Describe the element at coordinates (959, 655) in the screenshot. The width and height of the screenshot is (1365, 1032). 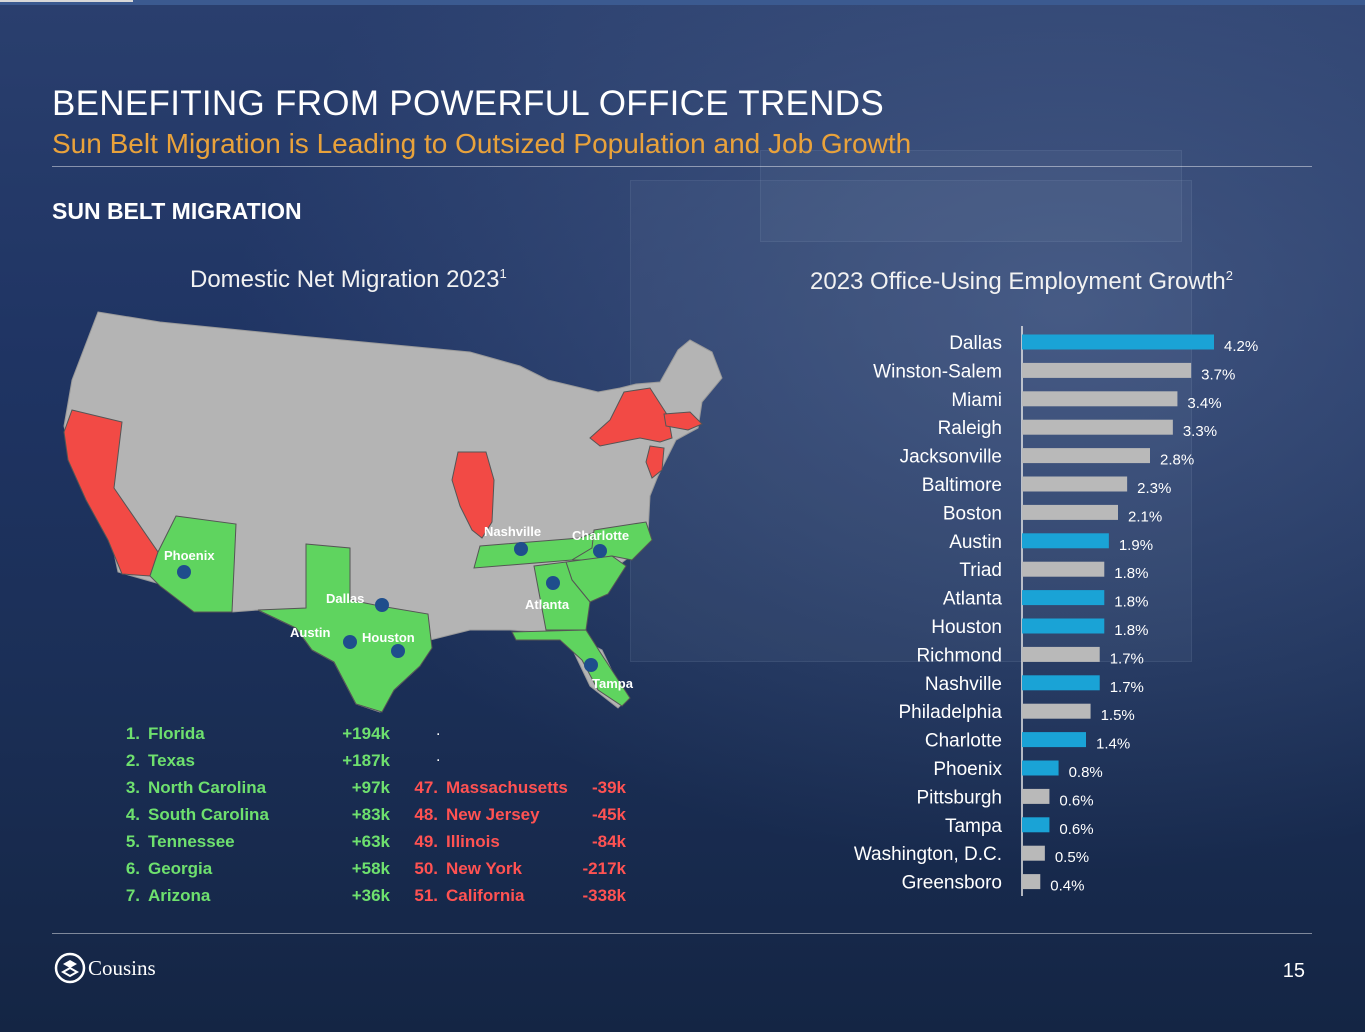
I see `category-label: Richmond` at that location.